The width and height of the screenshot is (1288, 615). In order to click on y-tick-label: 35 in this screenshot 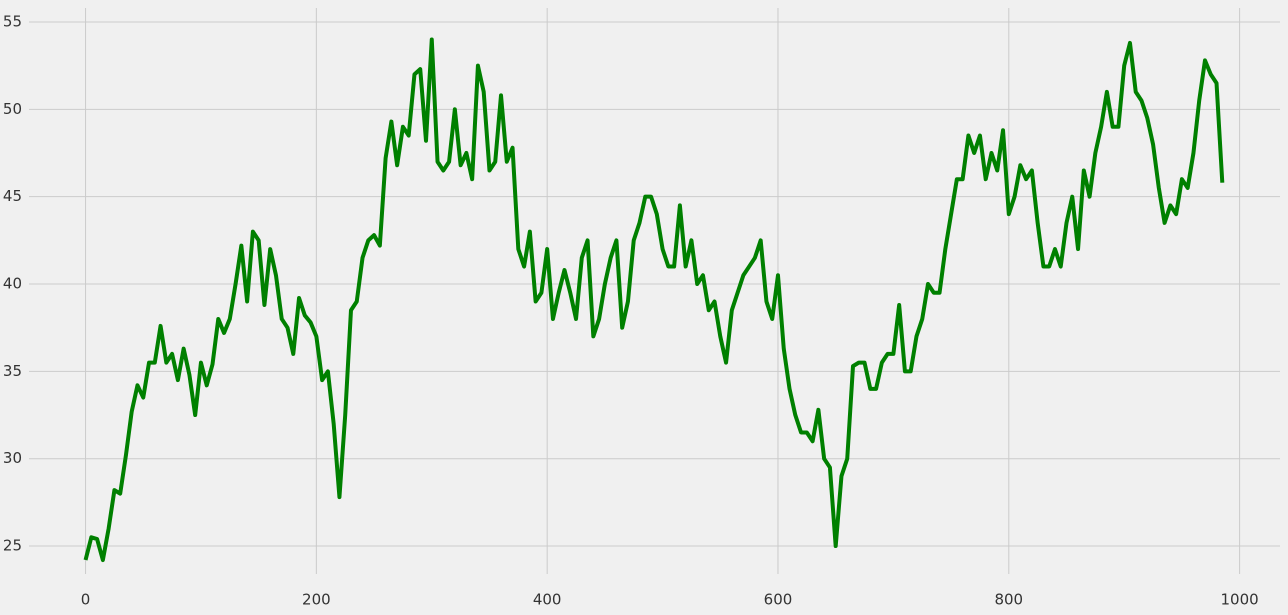, I will do `click(12, 371)`.